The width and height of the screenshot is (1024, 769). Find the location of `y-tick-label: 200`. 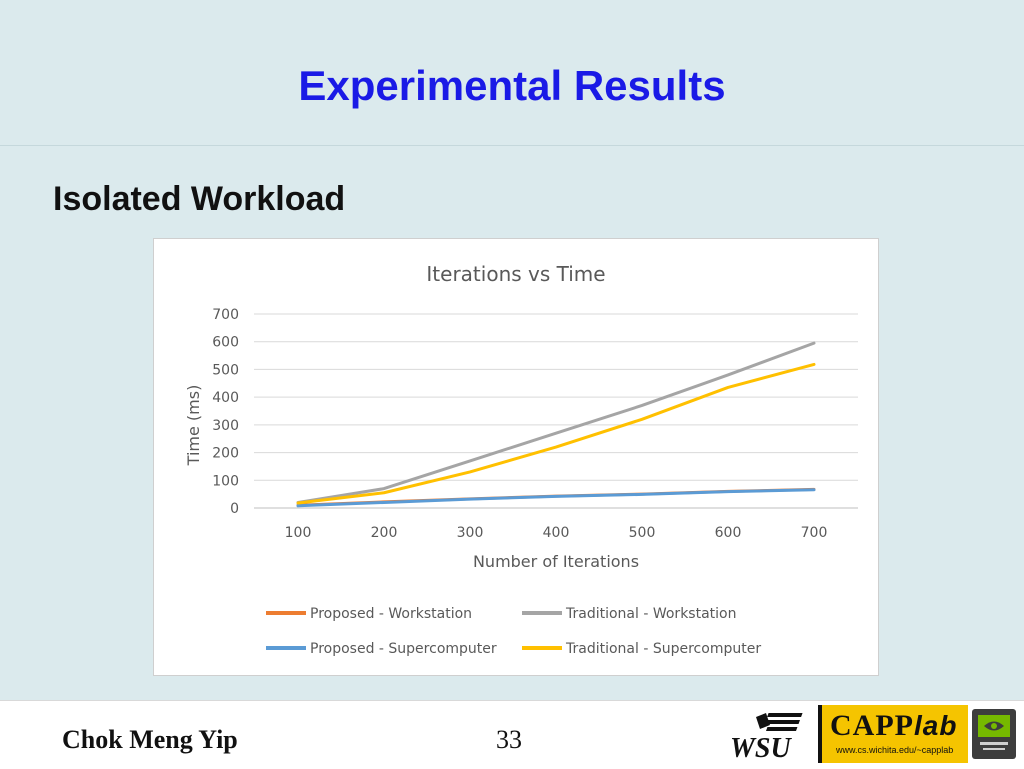

y-tick-label: 200 is located at coordinates (225, 454).